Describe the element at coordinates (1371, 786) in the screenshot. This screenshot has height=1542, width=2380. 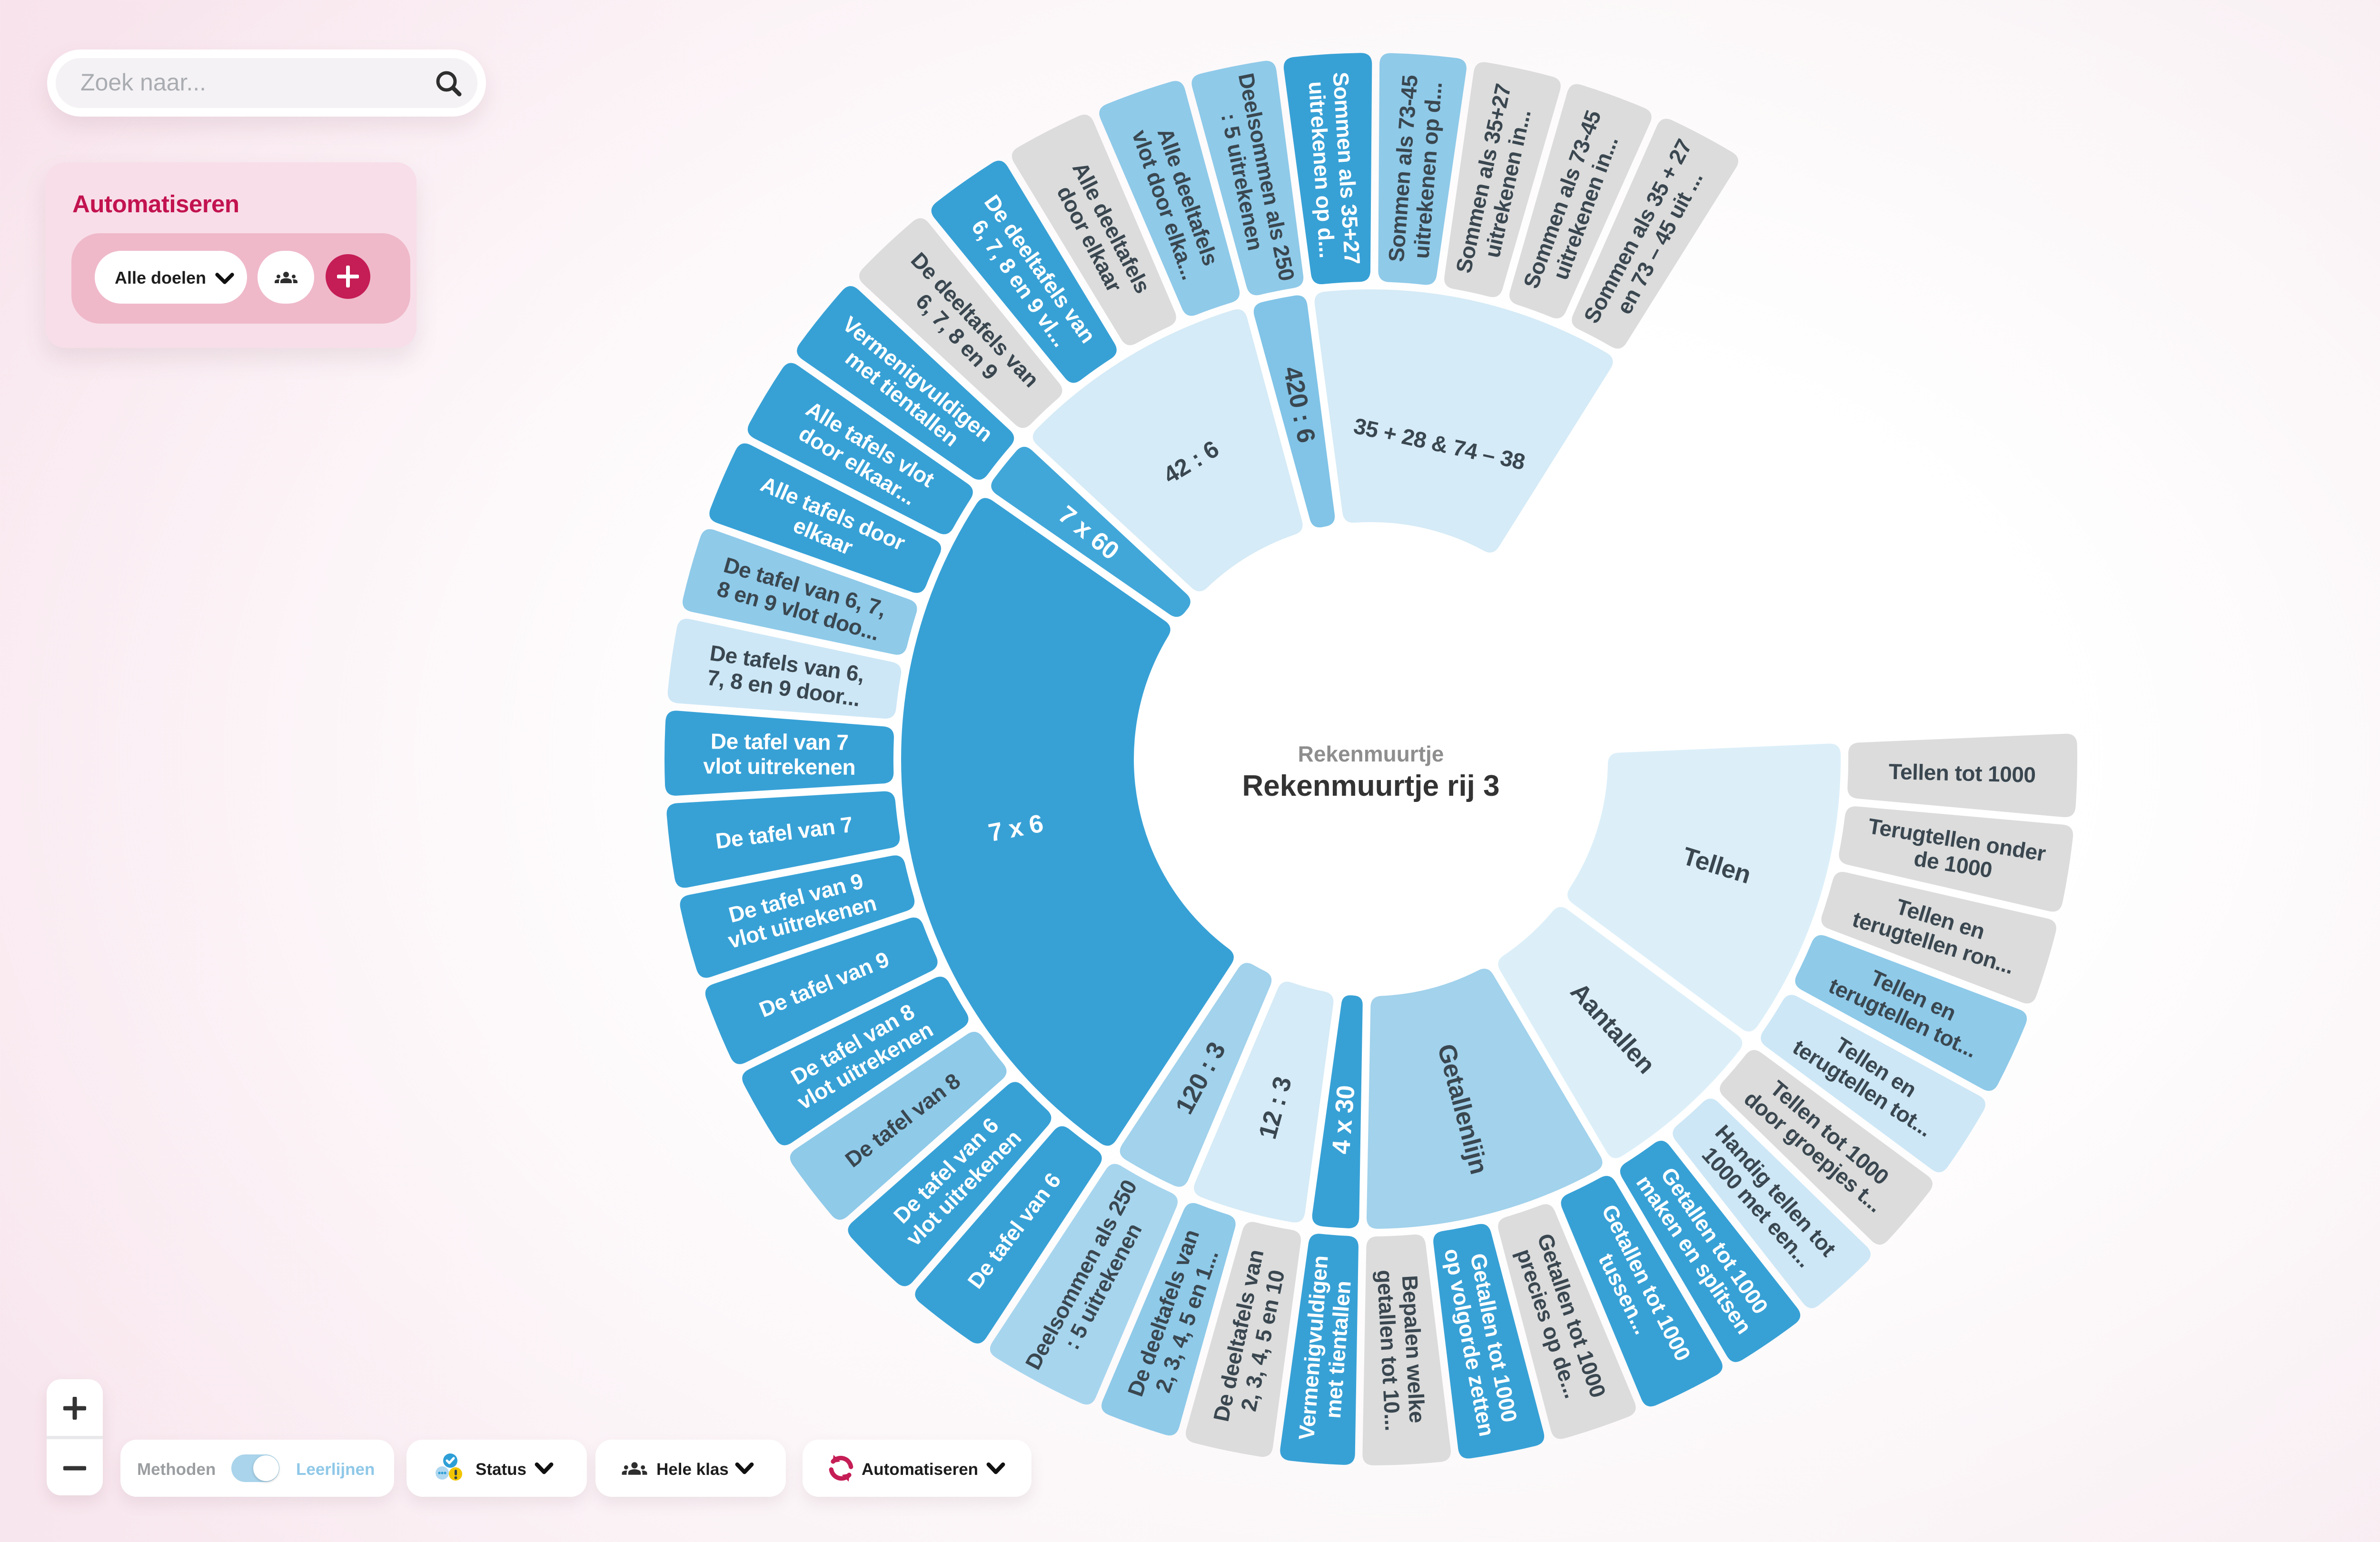
I see `svg-text: Rekenmuurtje rij 3` at that location.